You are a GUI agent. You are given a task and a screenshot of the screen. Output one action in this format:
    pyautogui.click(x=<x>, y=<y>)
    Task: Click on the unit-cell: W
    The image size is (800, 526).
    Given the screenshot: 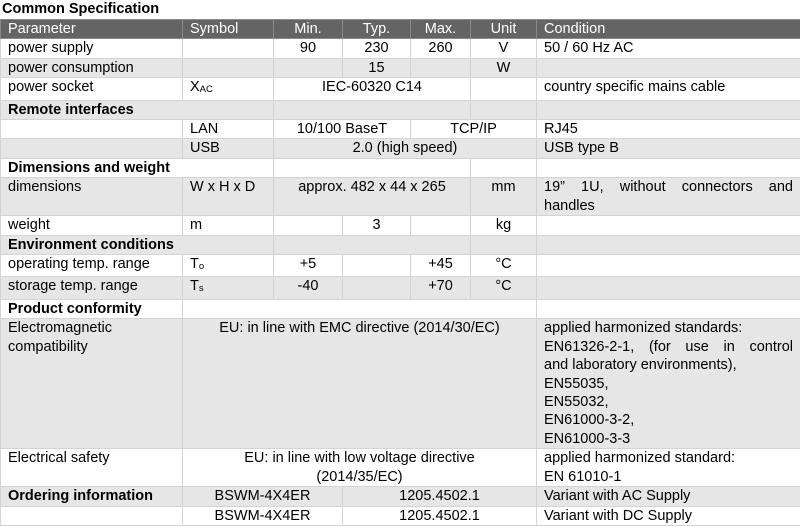 What is the action you would take?
    pyautogui.click(x=504, y=67)
    